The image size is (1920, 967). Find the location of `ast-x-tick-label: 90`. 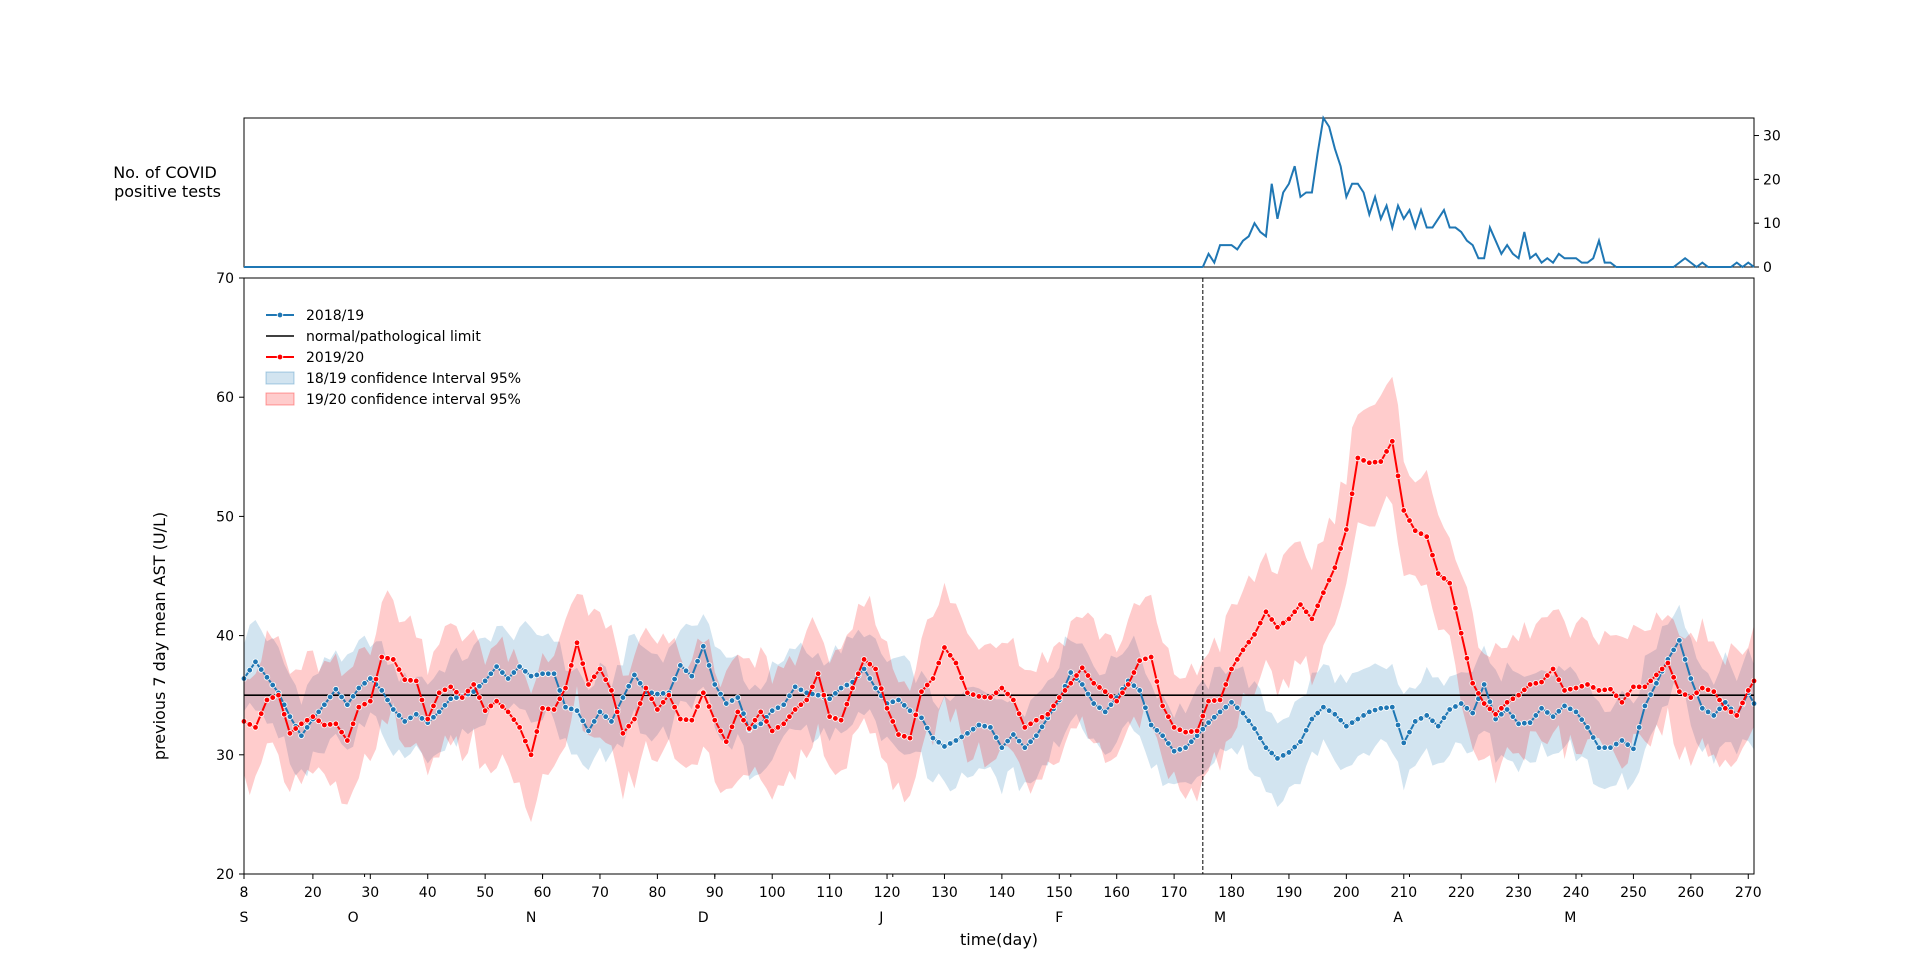

ast-x-tick-label: 90 is located at coordinates (715, 893).